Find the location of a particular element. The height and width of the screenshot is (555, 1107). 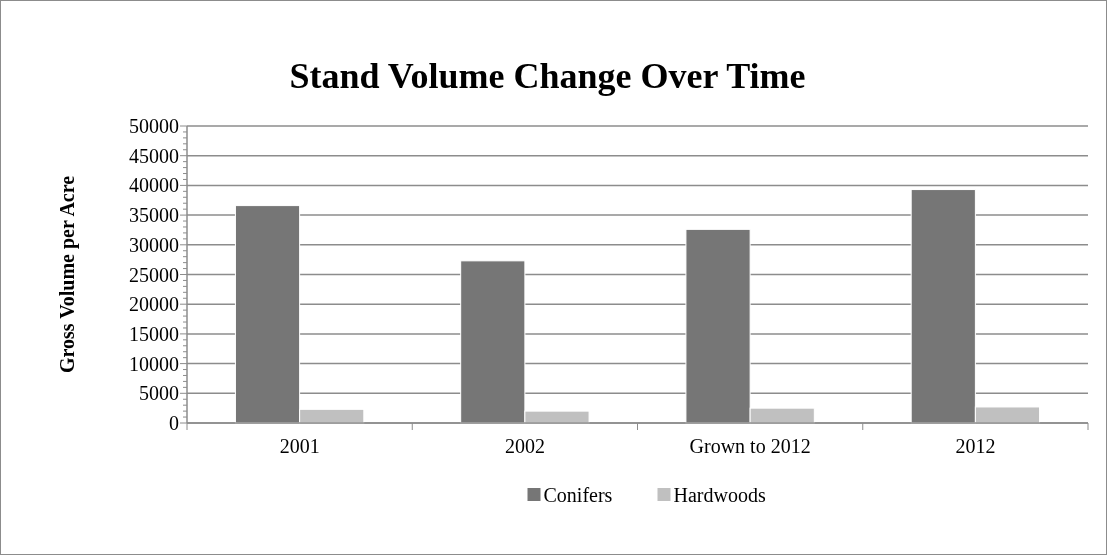

x-tick-label: 2001 is located at coordinates (299, 446).